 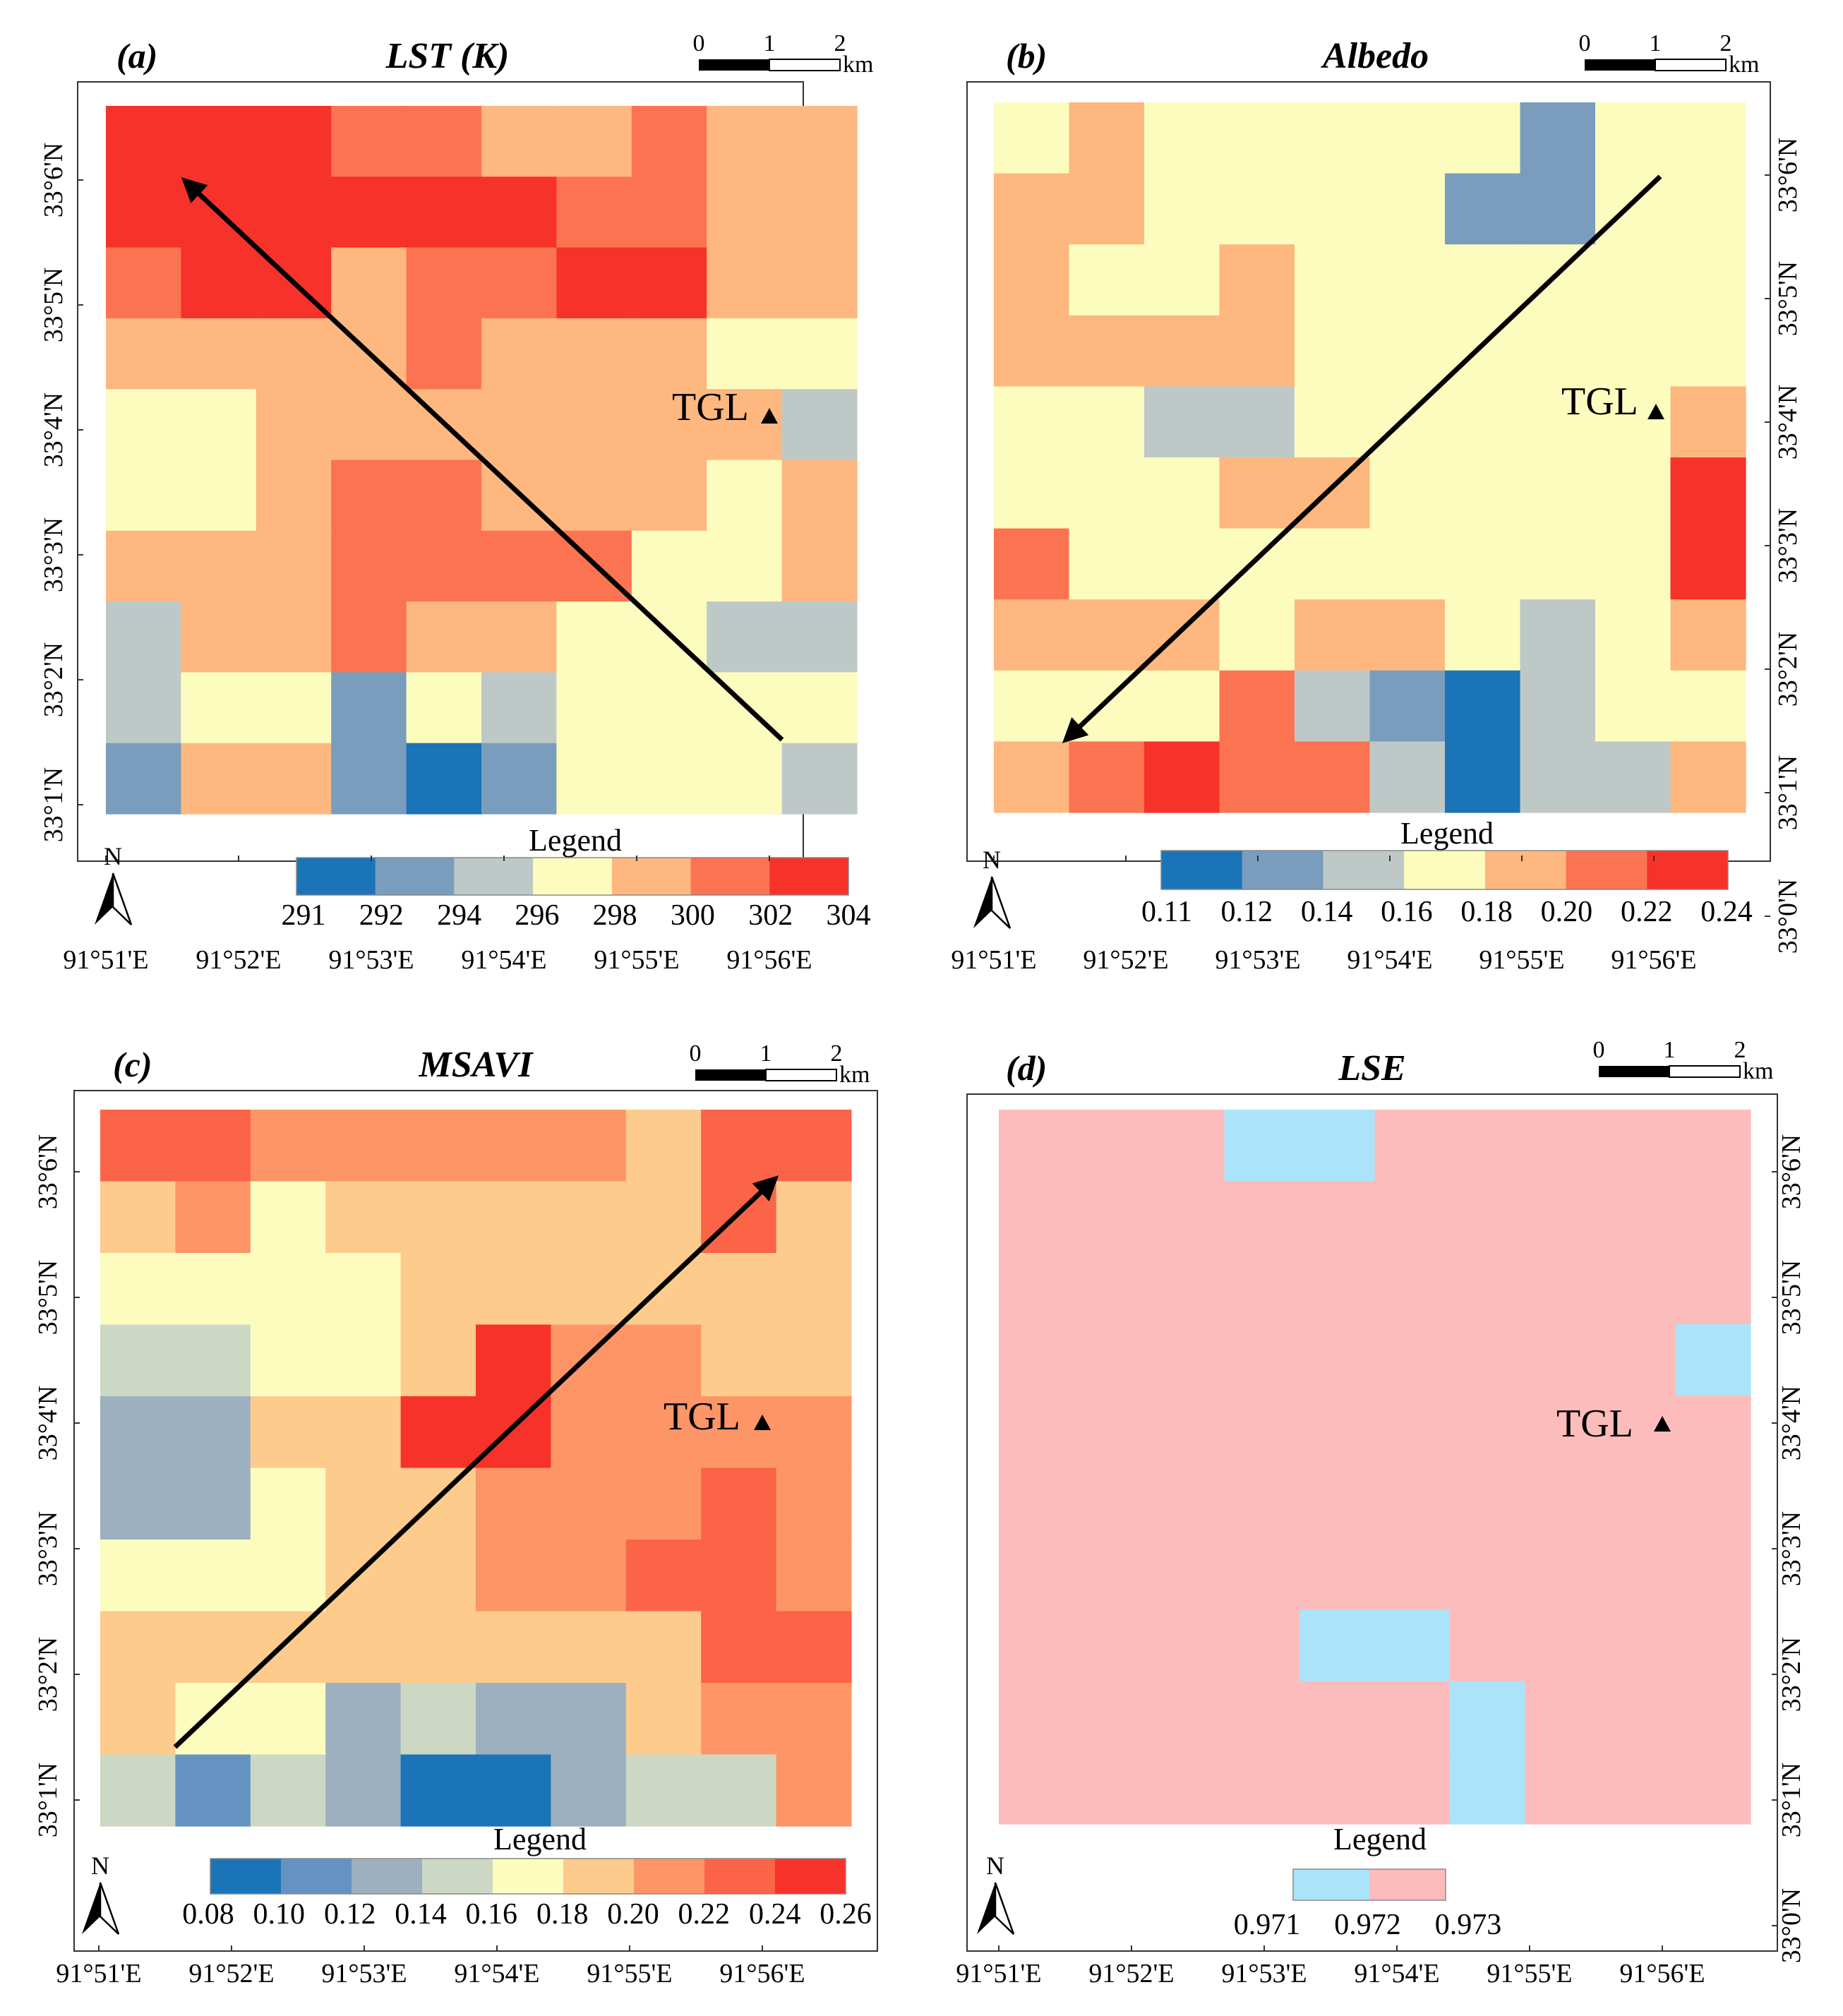 What do you see at coordinates (48, 1172) in the screenshot?
I see `lat-tick-label: 33°6'N` at bounding box center [48, 1172].